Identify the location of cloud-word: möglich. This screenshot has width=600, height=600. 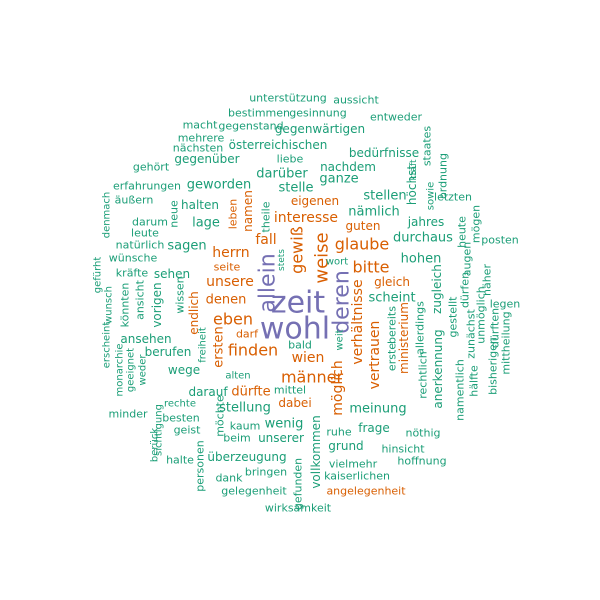
(338, 387).